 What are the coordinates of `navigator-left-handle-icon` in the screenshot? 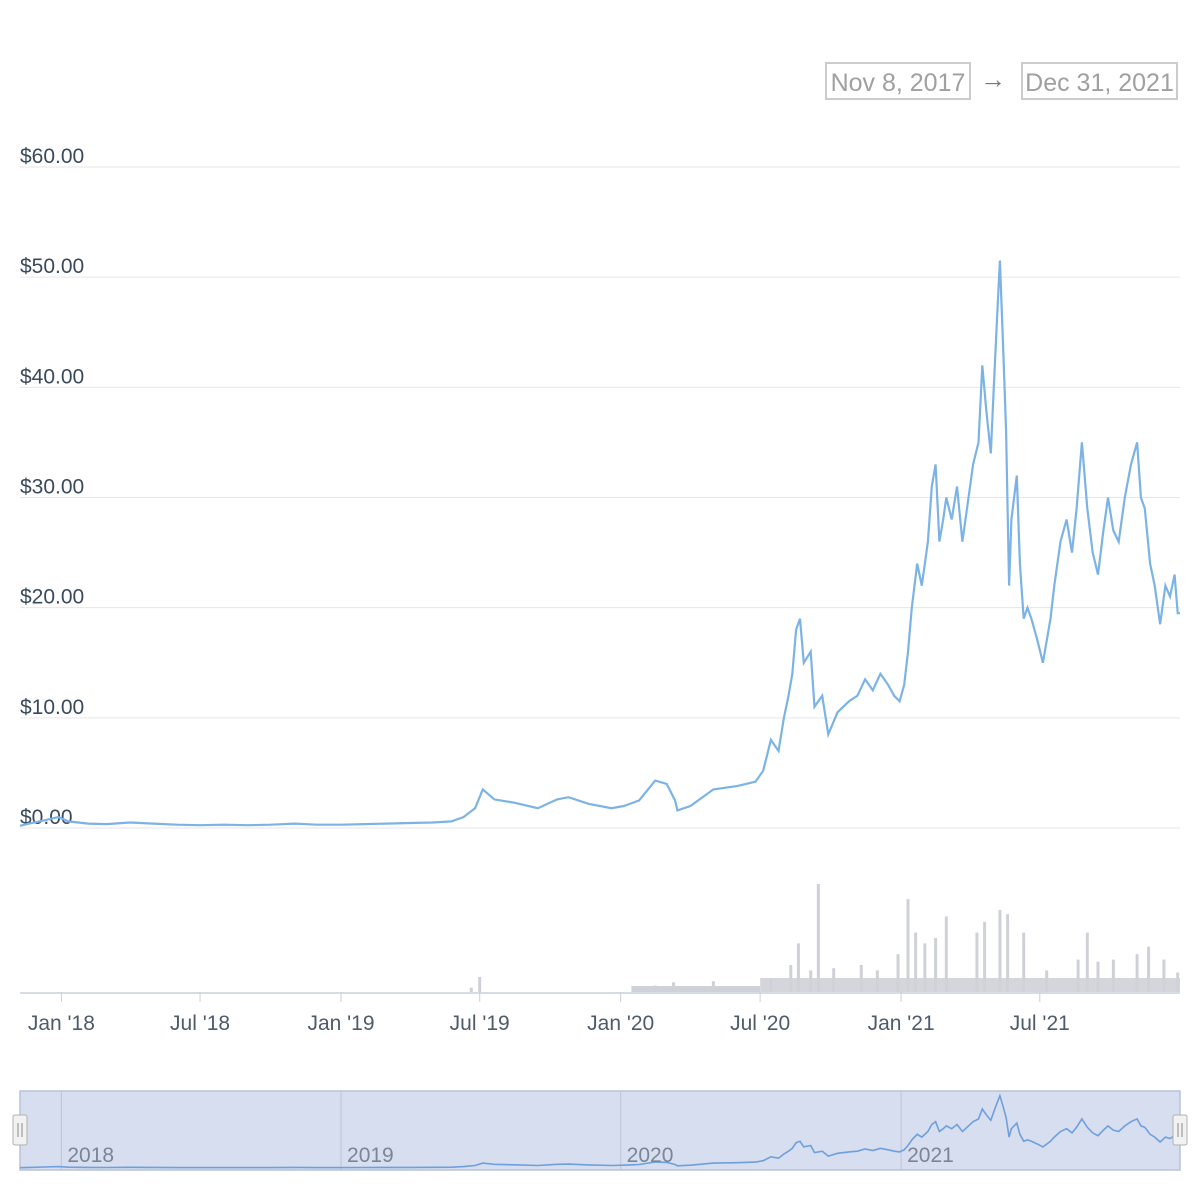 It's located at (20, 1130).